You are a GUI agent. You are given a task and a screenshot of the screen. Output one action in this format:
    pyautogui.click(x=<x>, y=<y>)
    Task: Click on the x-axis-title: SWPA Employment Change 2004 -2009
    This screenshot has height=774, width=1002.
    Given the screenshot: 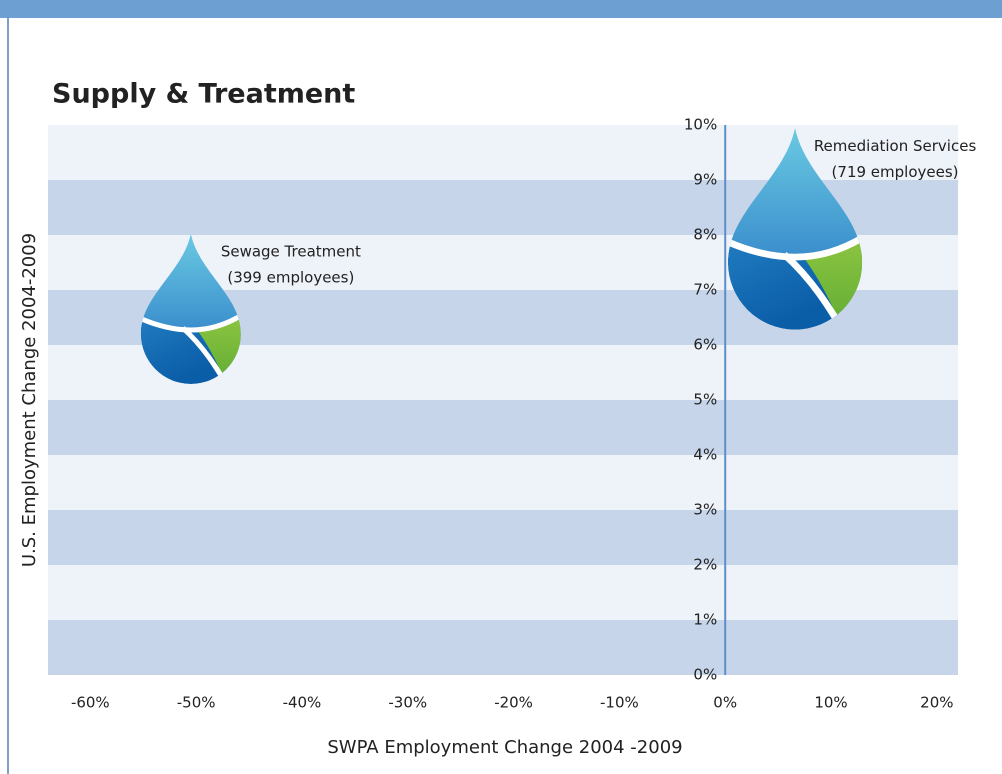 What is the action you would take?
    pyautogui.click(x=504, y=747)
    